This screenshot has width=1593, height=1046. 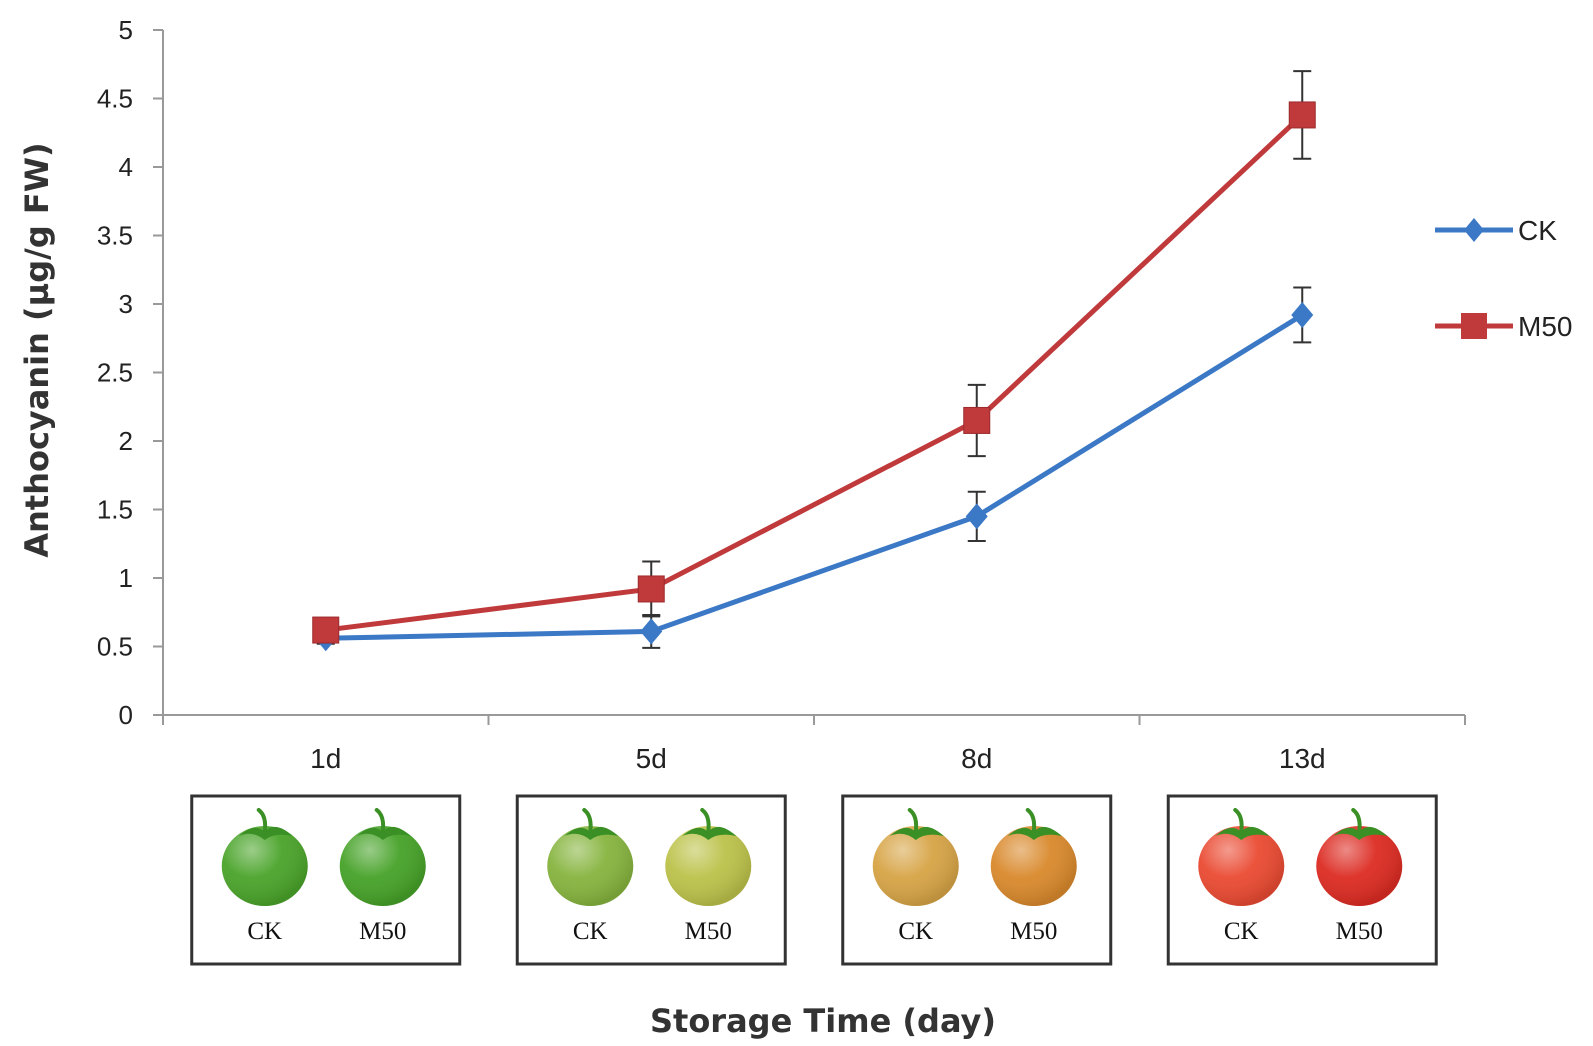 What do you see at coordinates (37, 349) in the screenshot?
I see `y-axis-title: Anthocyanin (µg/g FW)` at bounding box center [37, 349].